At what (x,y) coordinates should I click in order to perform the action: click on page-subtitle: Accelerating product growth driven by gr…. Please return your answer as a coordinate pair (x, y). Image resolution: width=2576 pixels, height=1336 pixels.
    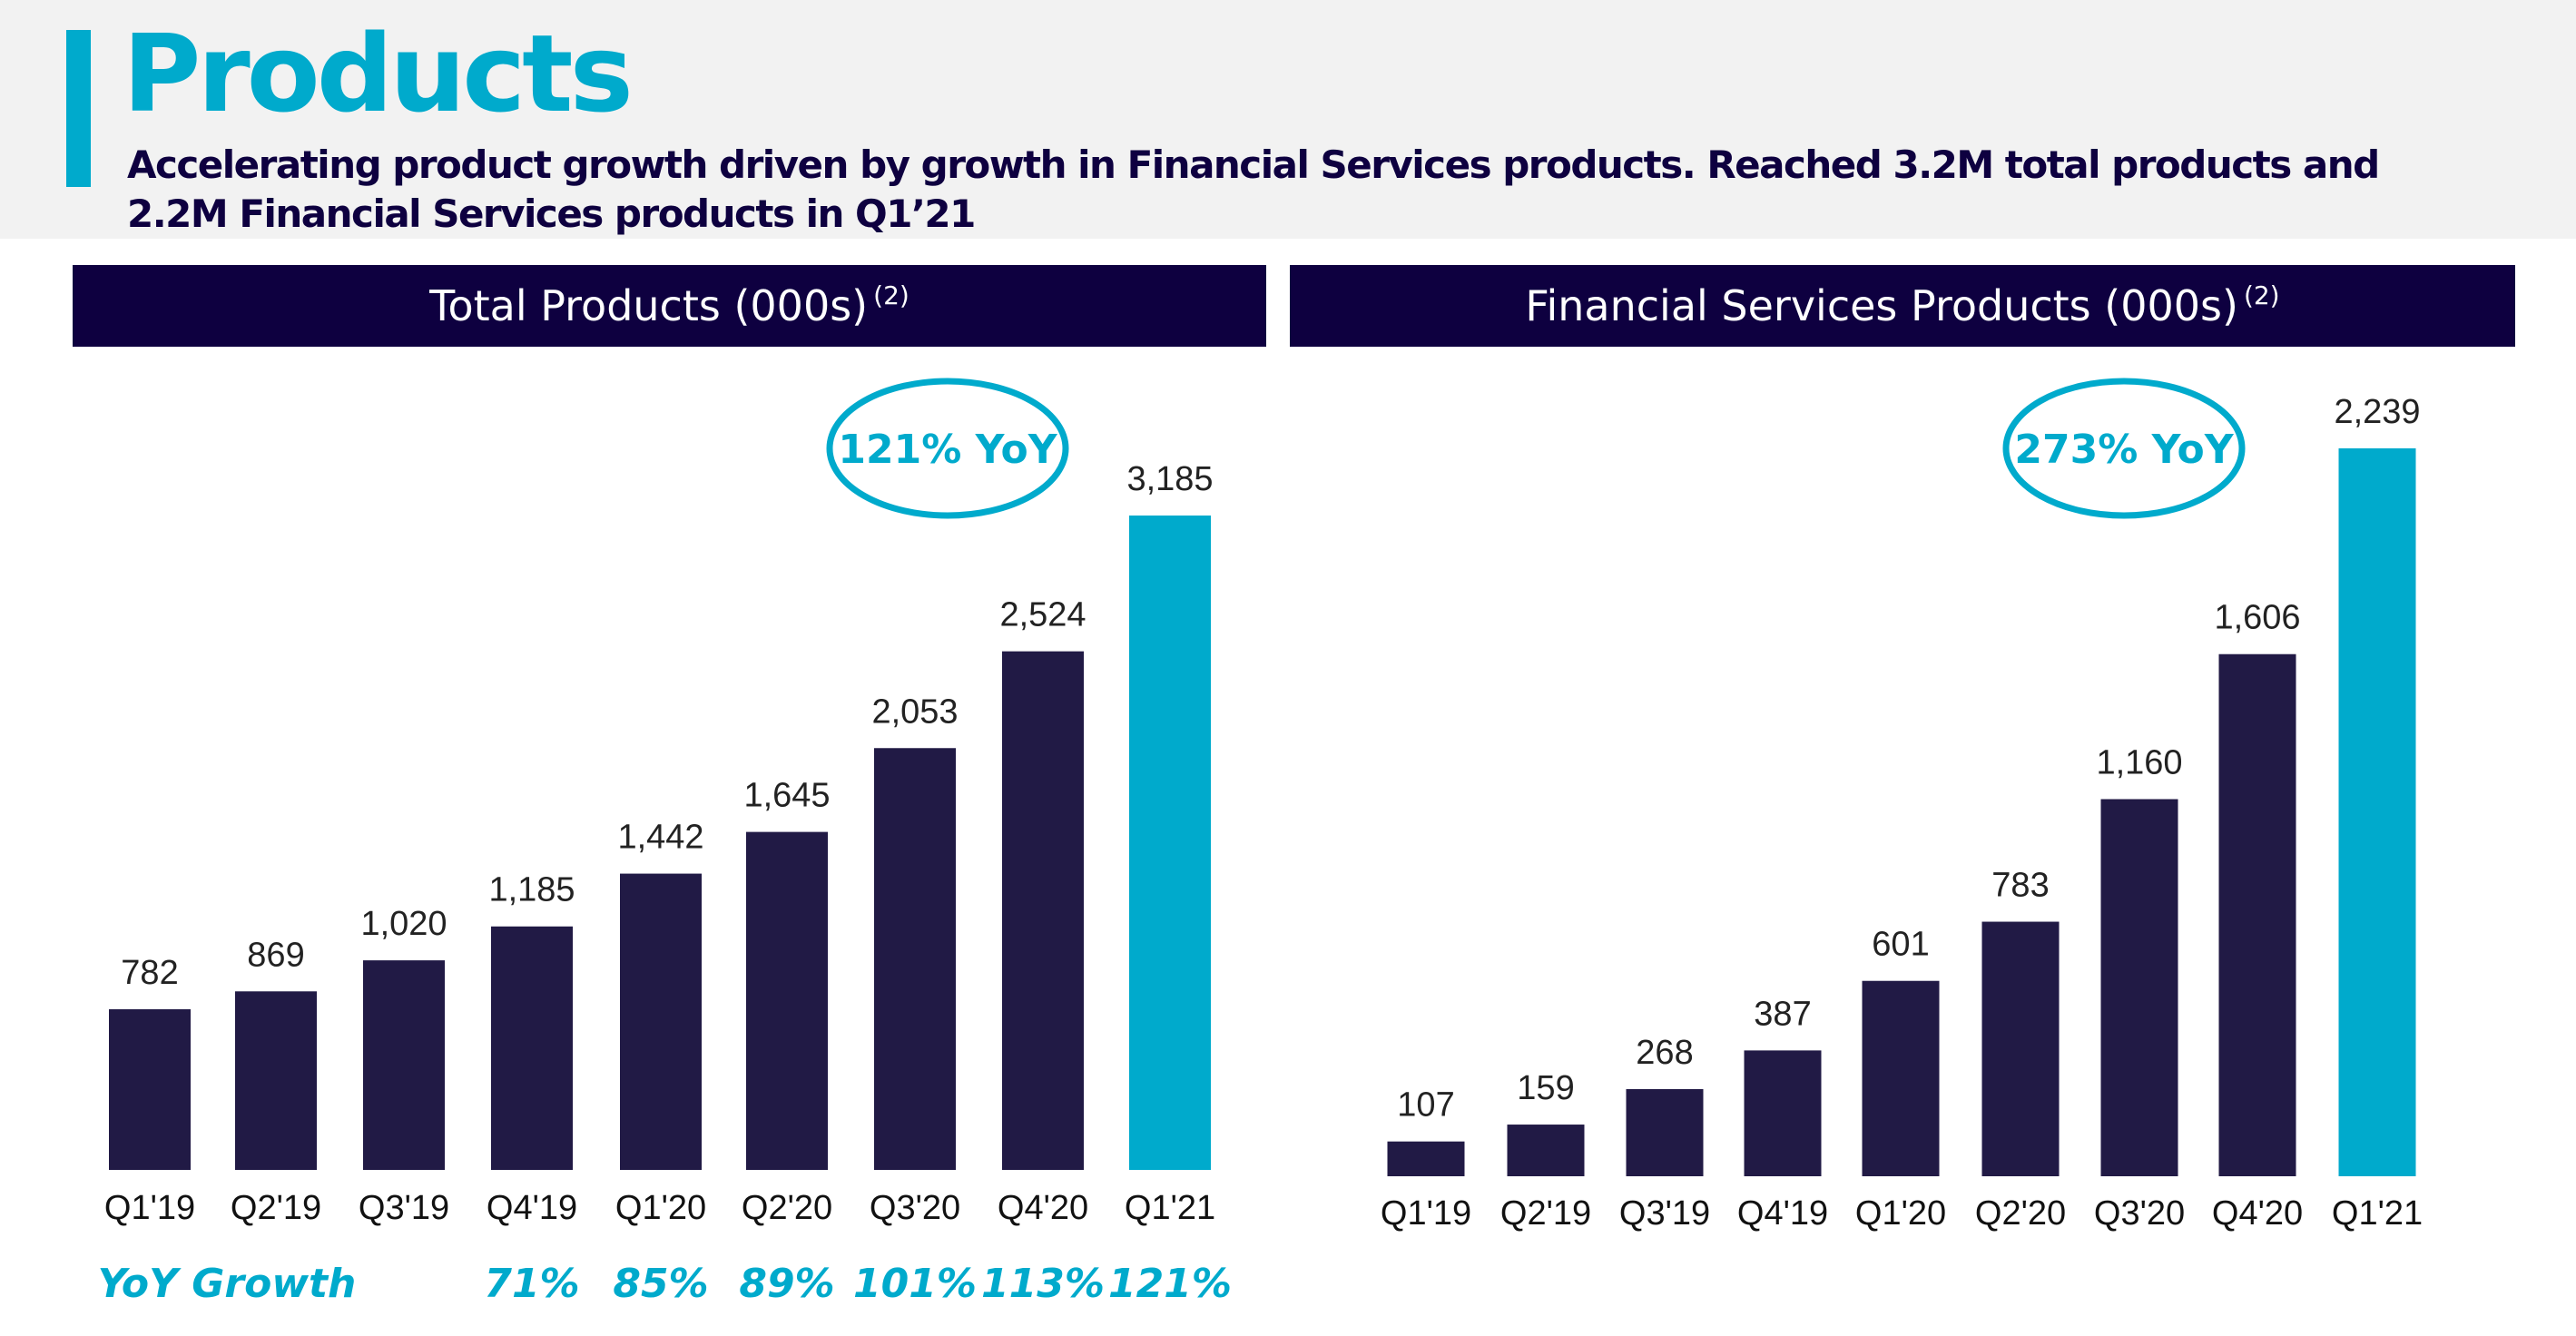
    Looking at the image, I should click on (1253, 189).